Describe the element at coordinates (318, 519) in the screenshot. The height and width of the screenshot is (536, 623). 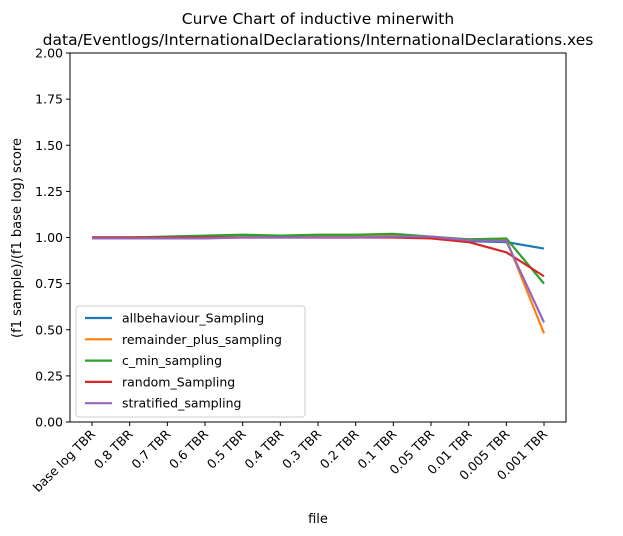
I see `x-axis-title: file` at that location.